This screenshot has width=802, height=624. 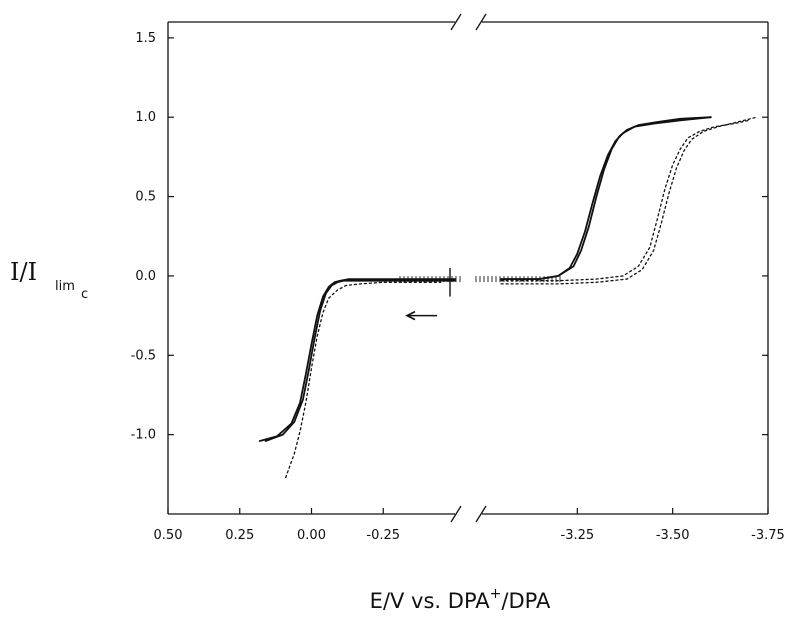 I want to click on x-tick-label: -3.25, so click(x=578, y=535).